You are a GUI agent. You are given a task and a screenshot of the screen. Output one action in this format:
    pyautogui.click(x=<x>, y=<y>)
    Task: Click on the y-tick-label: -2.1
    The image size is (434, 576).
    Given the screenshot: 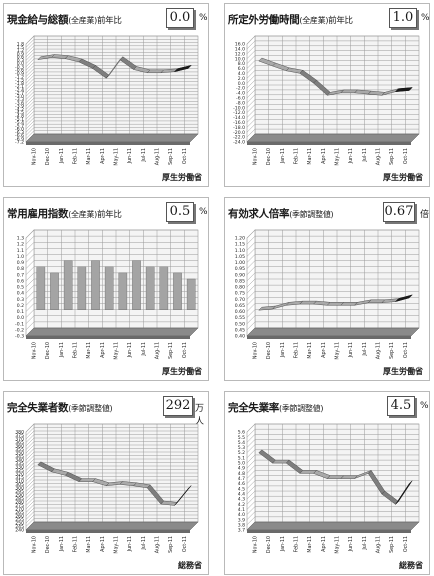 What is the action you would take?
    pyautogui.click(x=19, y=87)
    